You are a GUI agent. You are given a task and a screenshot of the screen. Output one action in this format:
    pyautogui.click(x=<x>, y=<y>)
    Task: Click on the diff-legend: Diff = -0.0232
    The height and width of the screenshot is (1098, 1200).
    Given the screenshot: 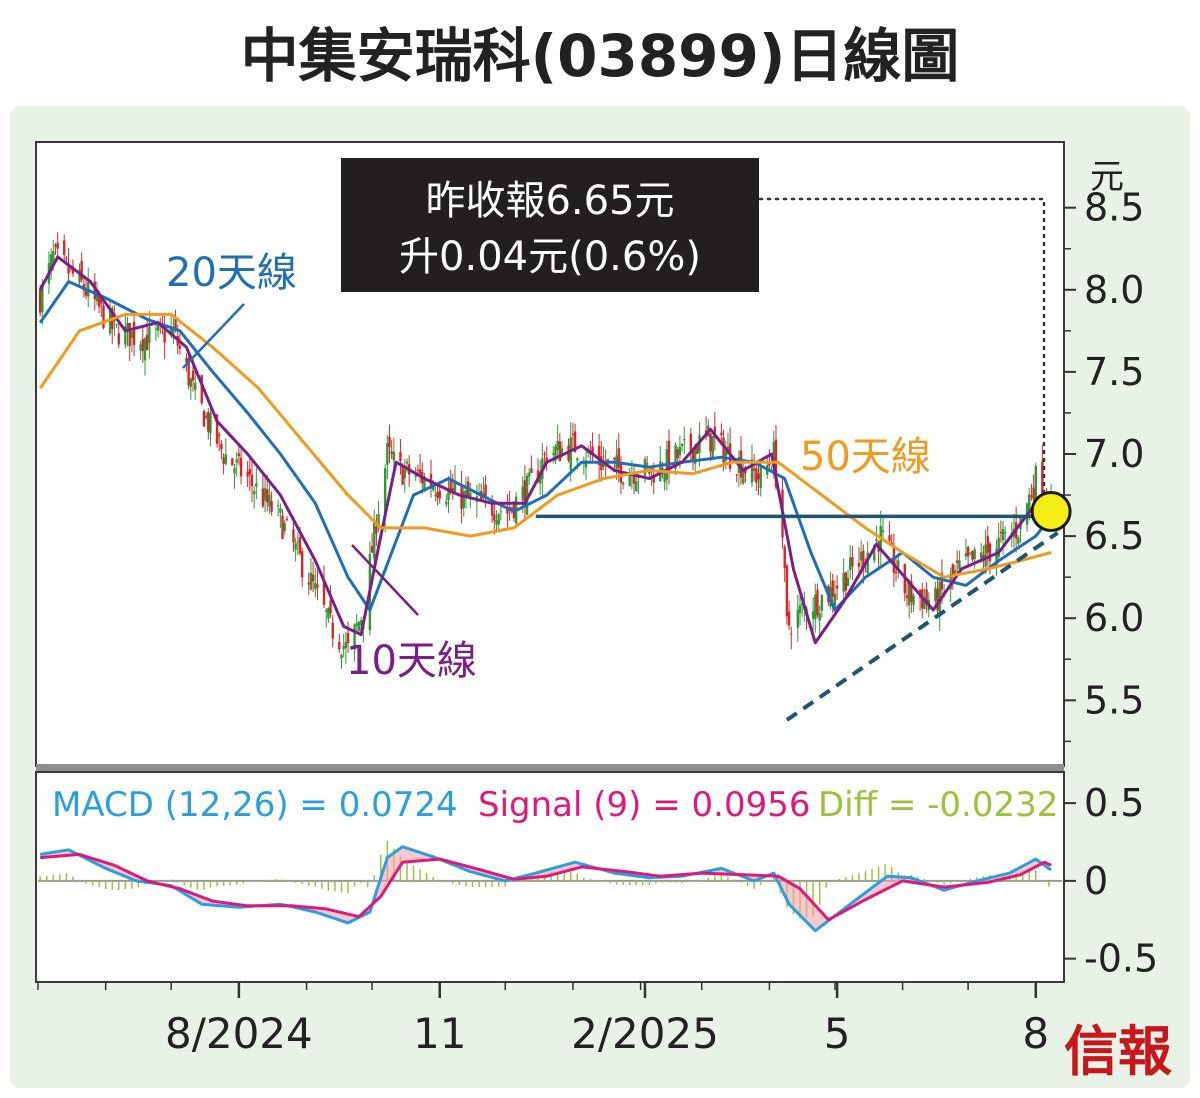 What is the action you would take?
    pyautogui.click(x=938, y=805)
    